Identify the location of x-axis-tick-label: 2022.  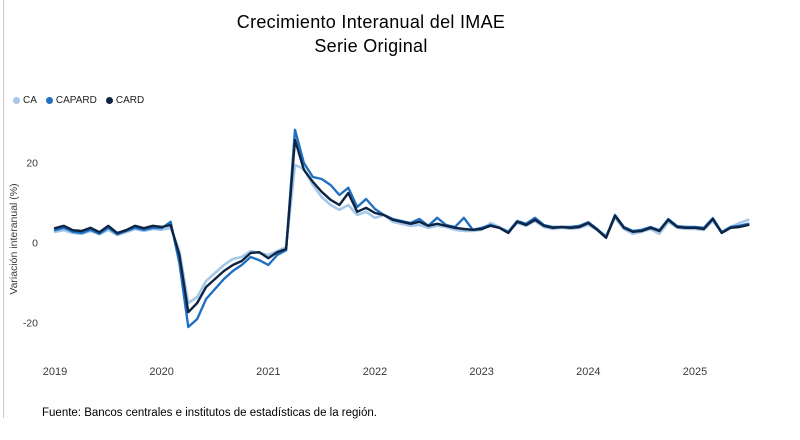
(375, 372).